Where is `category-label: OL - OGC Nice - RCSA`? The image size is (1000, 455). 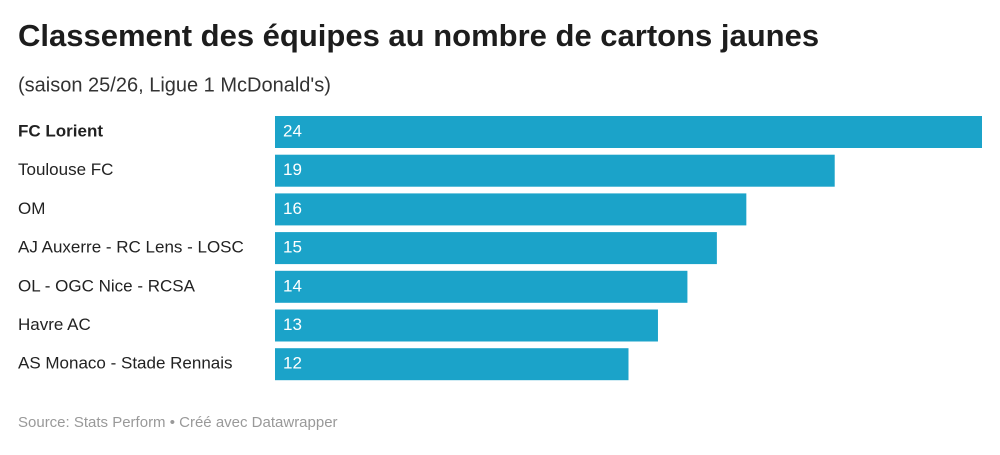
category-label: OL - OGC Nice - RCSA is located at coordinates (107, 285).